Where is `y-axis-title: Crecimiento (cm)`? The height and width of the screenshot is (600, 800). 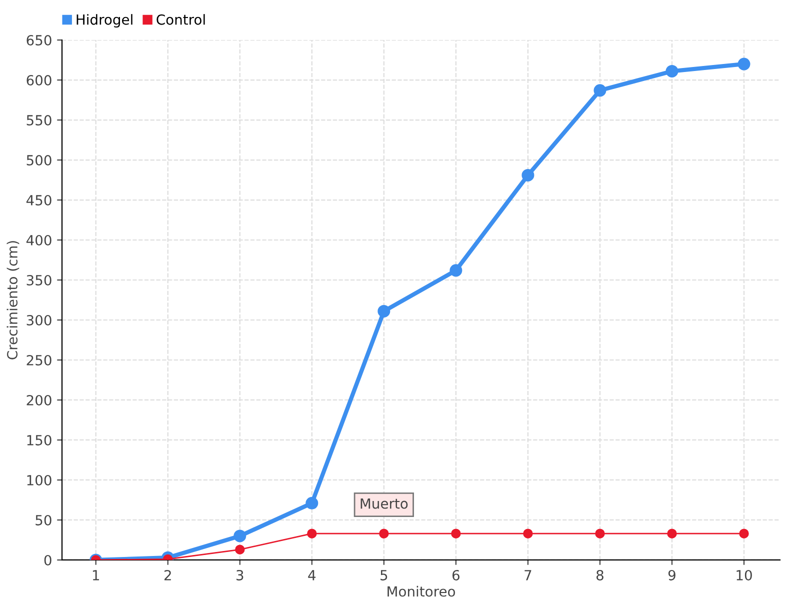 y-axis-title: Crecimiento (cm) is located at coordinates (13, 300).